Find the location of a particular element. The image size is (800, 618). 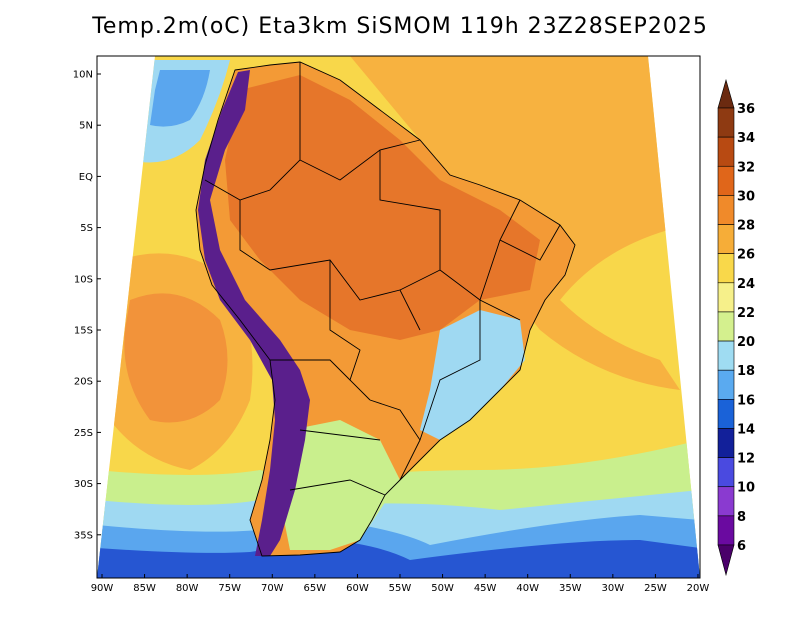

lat-tick-label: 5N is located at coordinates (86, 126).